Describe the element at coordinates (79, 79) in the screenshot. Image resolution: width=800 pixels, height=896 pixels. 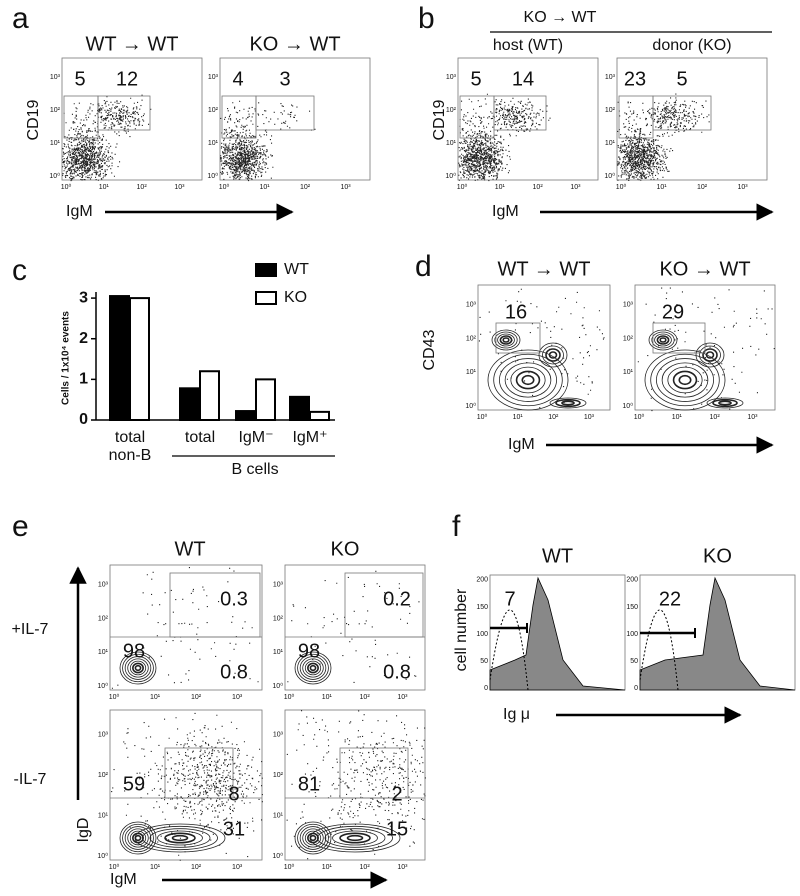
I see `label: 5` at that location.